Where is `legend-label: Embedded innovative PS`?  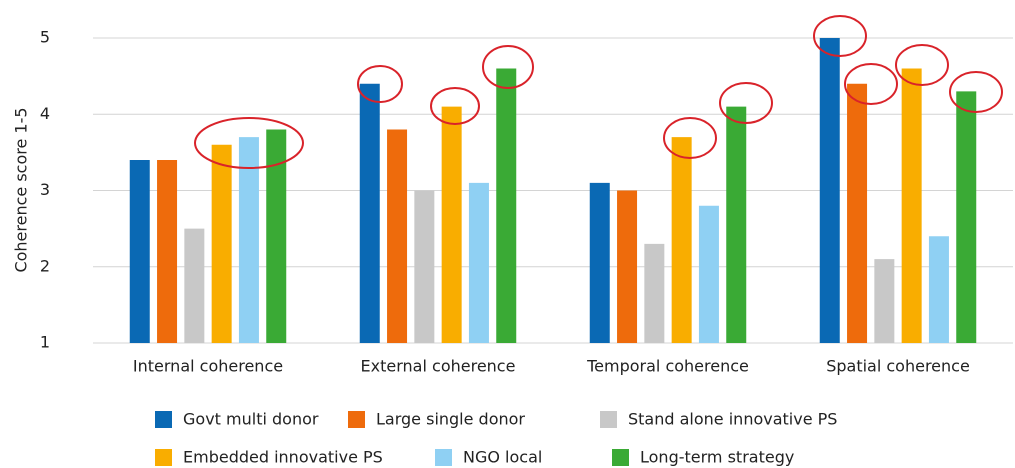 legend-label: Embedded innovative PS is located at coordinates (283, 457).